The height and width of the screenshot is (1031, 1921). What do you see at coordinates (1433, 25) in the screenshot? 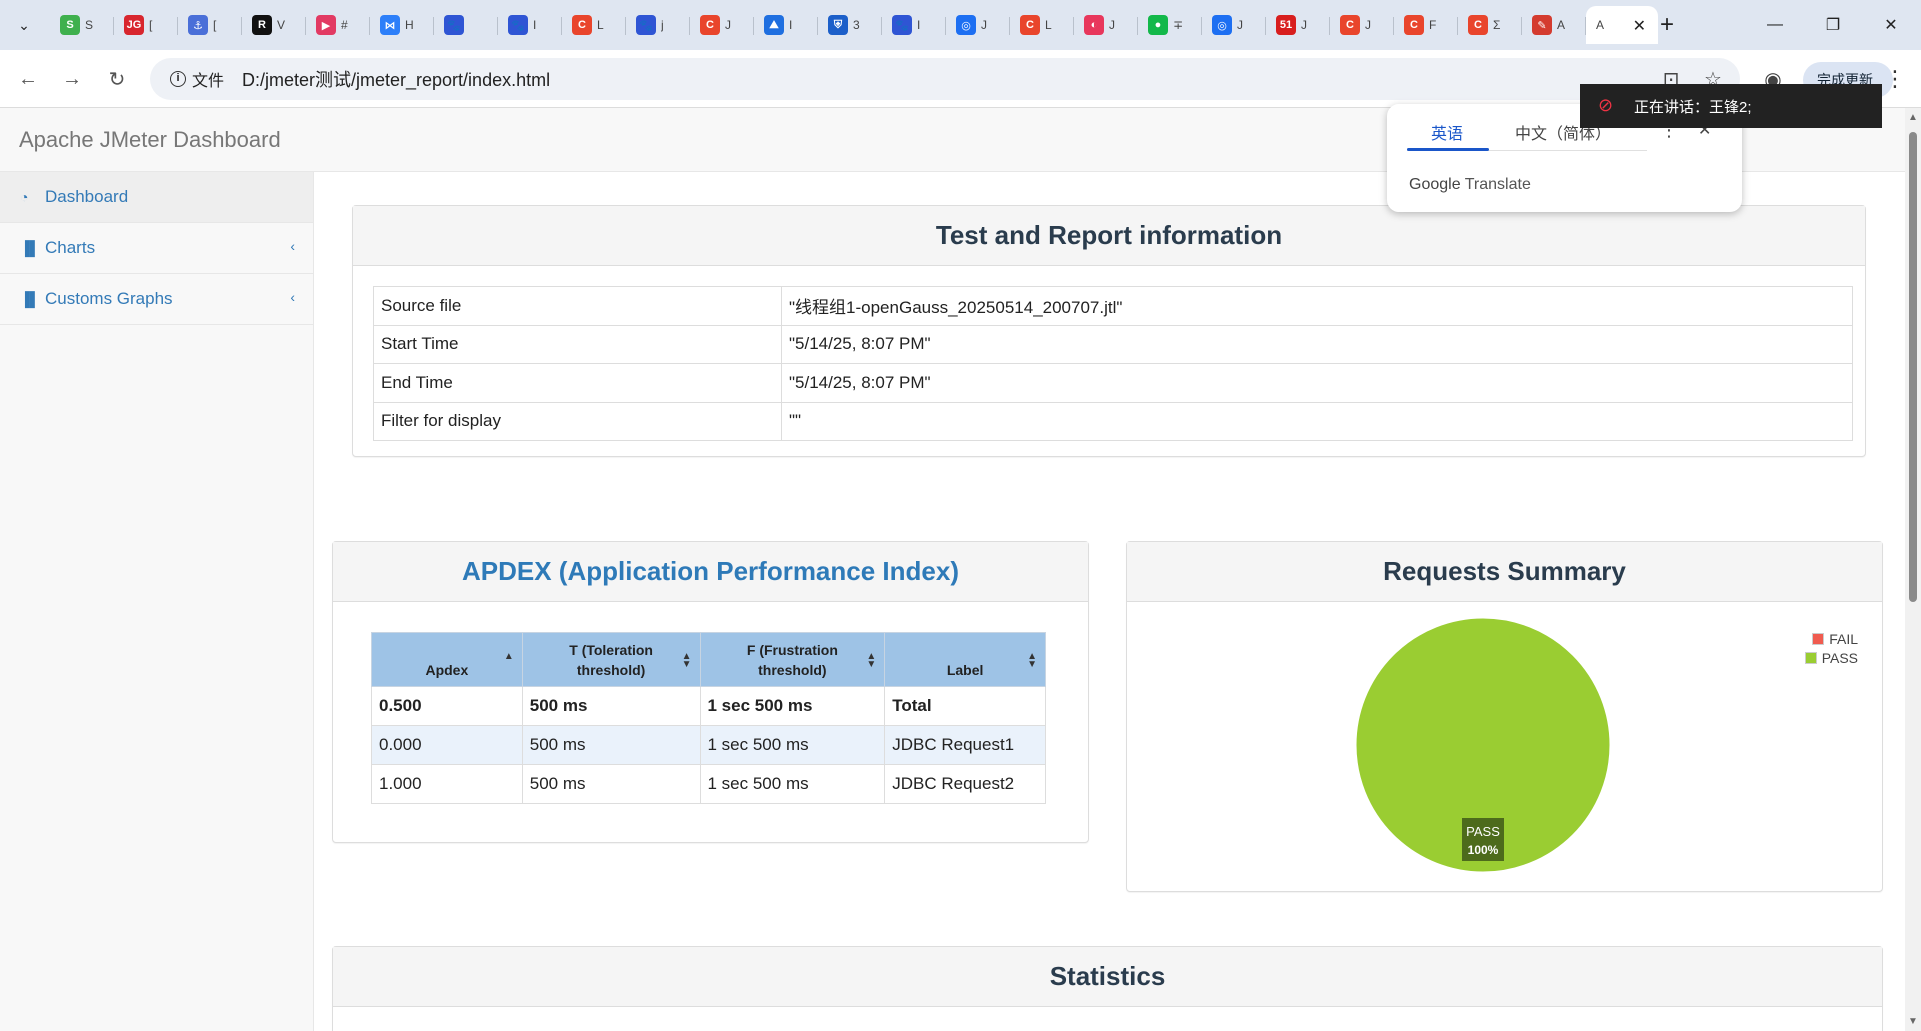
I see `tab-title: F` at bounding box center [1433, 25].